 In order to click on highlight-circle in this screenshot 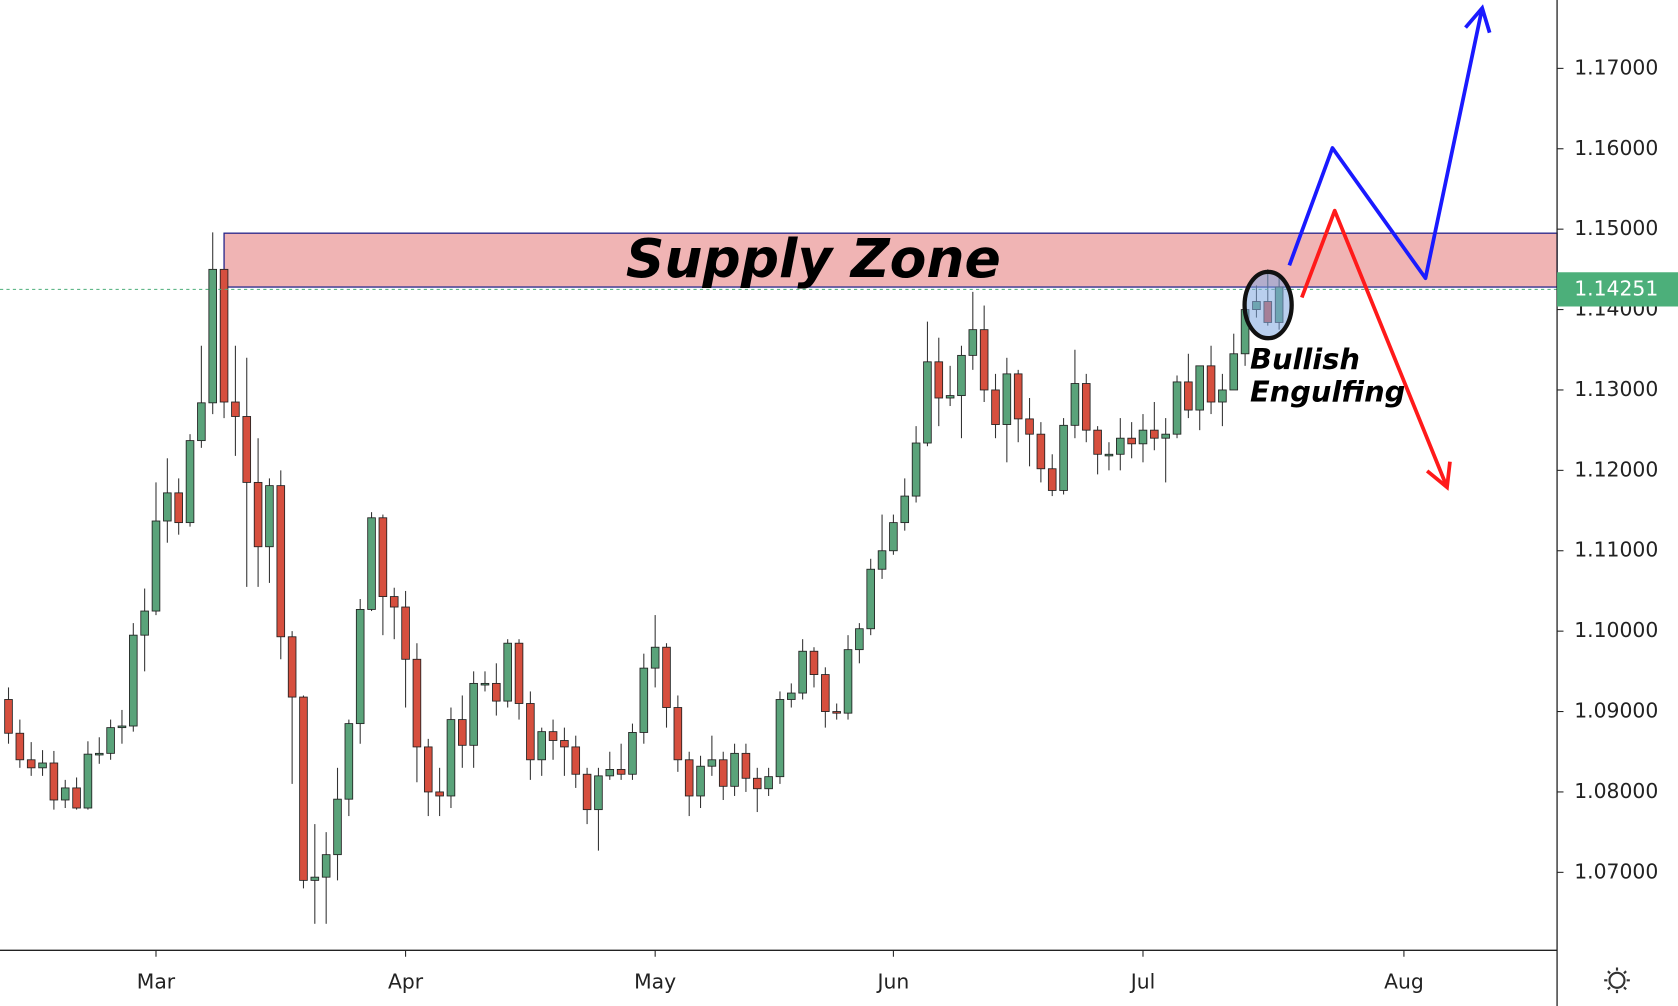, I will do `click(1268, 305)`.